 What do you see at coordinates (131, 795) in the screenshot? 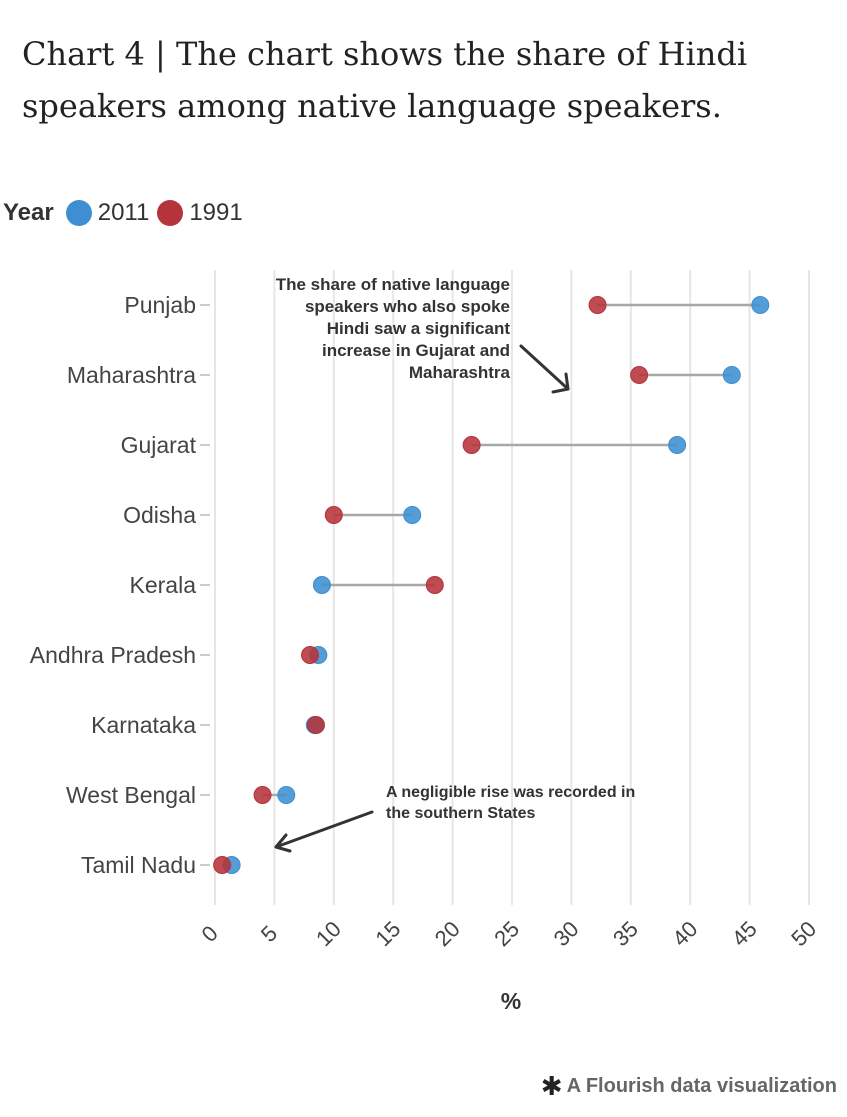
I see `category-label-west-bengal: West Bengal` at bounding box center [131, 795].